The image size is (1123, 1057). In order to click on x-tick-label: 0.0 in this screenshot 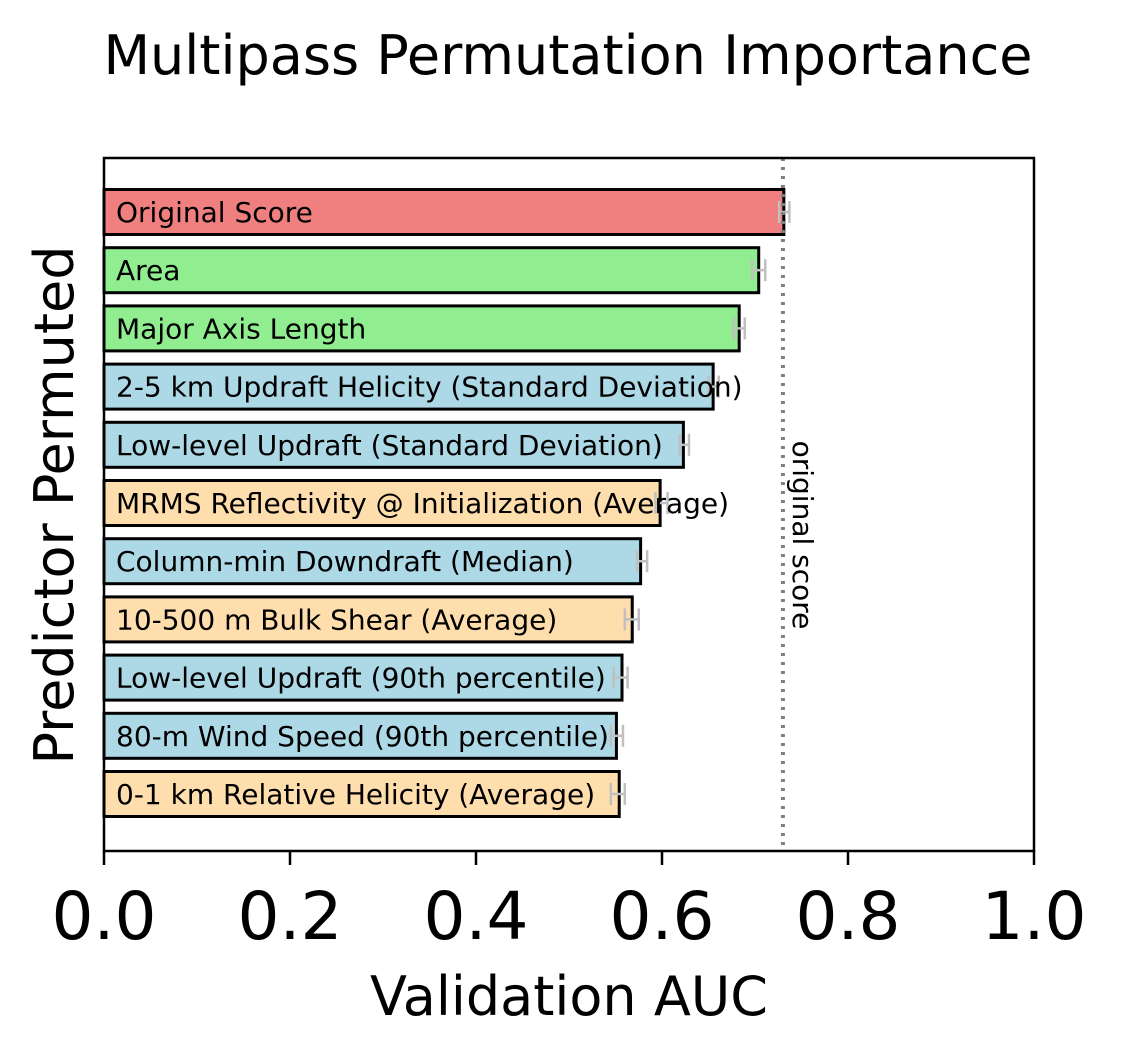, I will do `click(104, 916)`.